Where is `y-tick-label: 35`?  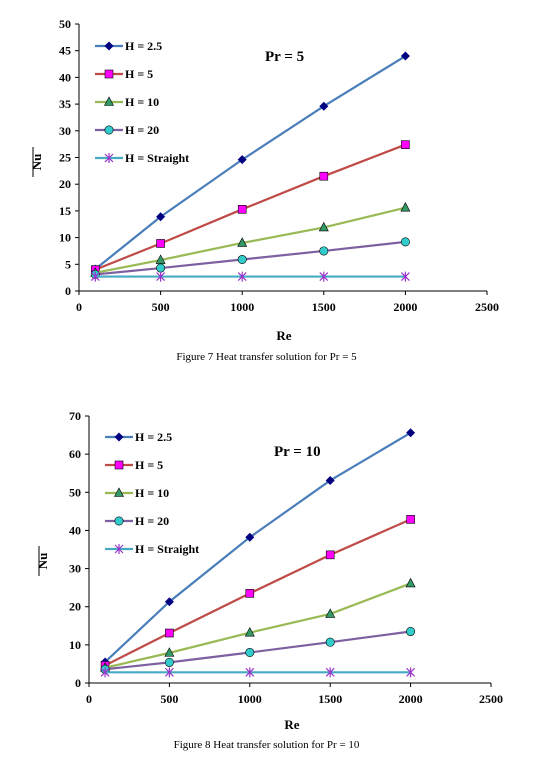 y-tick-label: 35 is located at coordinates (65, 104).